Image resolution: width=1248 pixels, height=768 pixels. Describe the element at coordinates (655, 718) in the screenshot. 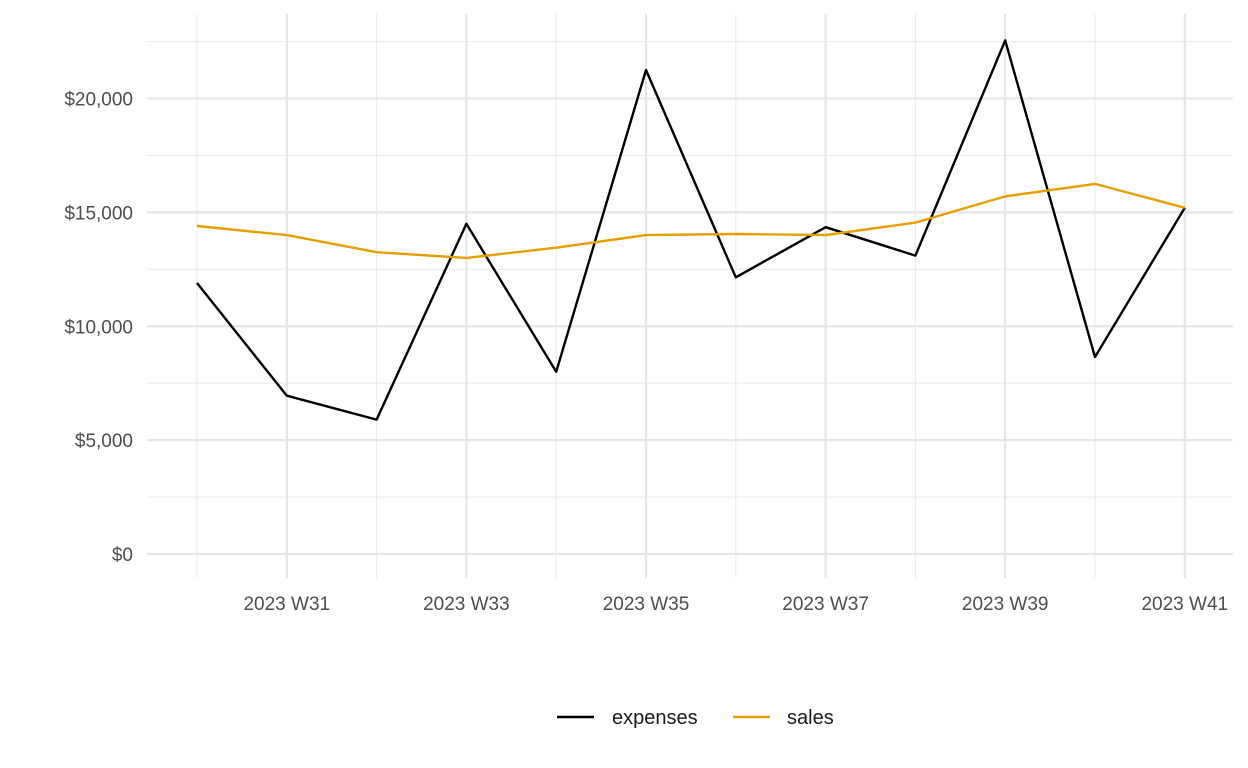

I see `legend-label-expenses: expenses` at that location.